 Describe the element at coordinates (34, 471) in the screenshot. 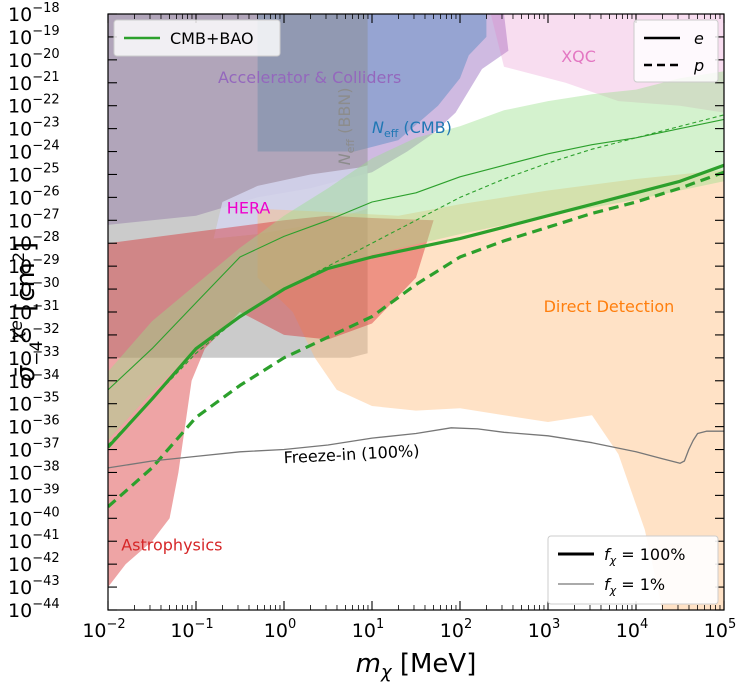

I see `y-tick-label: 10−38` at that location.